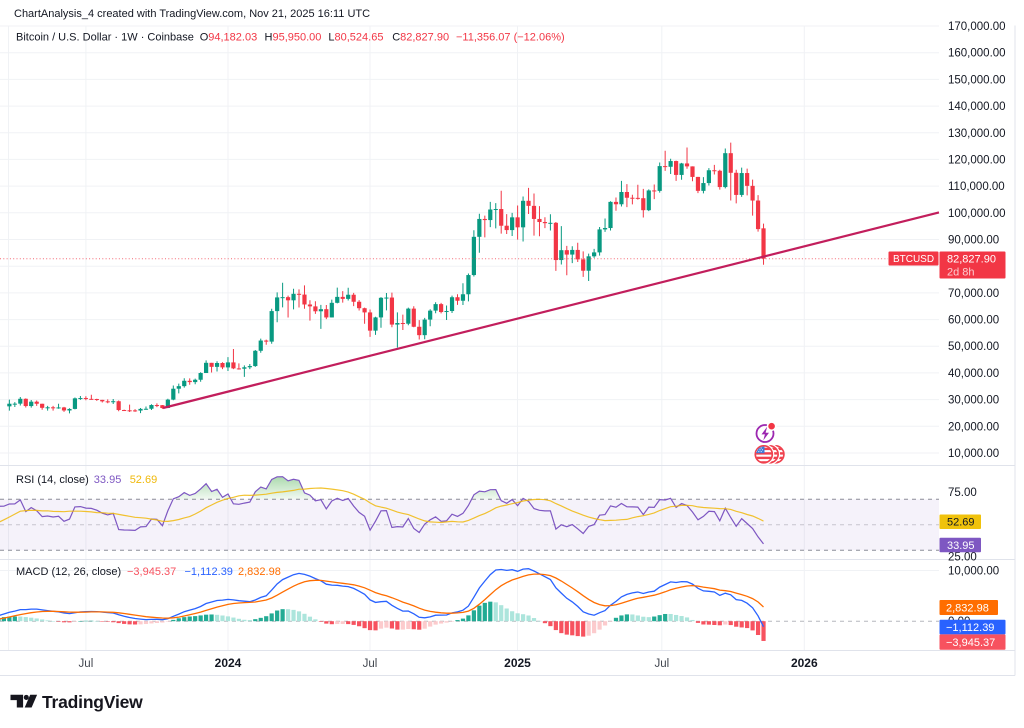  What do you see at coordinates (977, 54) in the screenshot?
I see `svg-text: 160,000.00` at bounding box center [977, 54].